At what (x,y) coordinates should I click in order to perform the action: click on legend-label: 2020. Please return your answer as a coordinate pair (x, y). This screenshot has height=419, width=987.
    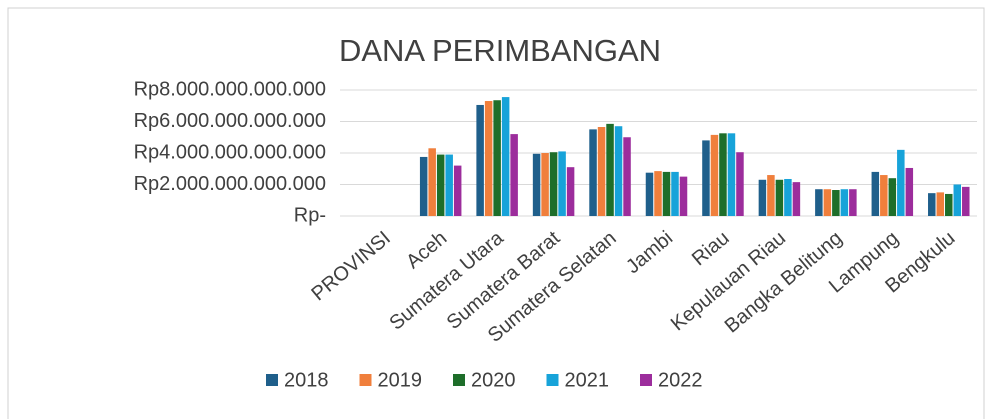
    Looking at the image, I should click on (493, 380).